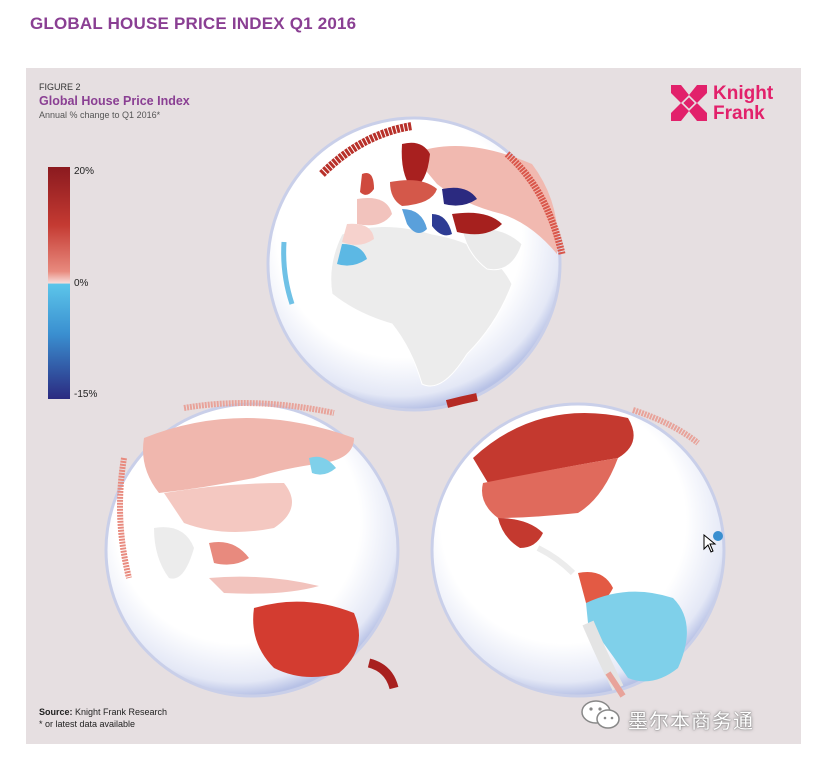  I want to click on logo-text: Knight Frank, so click(743, 104).